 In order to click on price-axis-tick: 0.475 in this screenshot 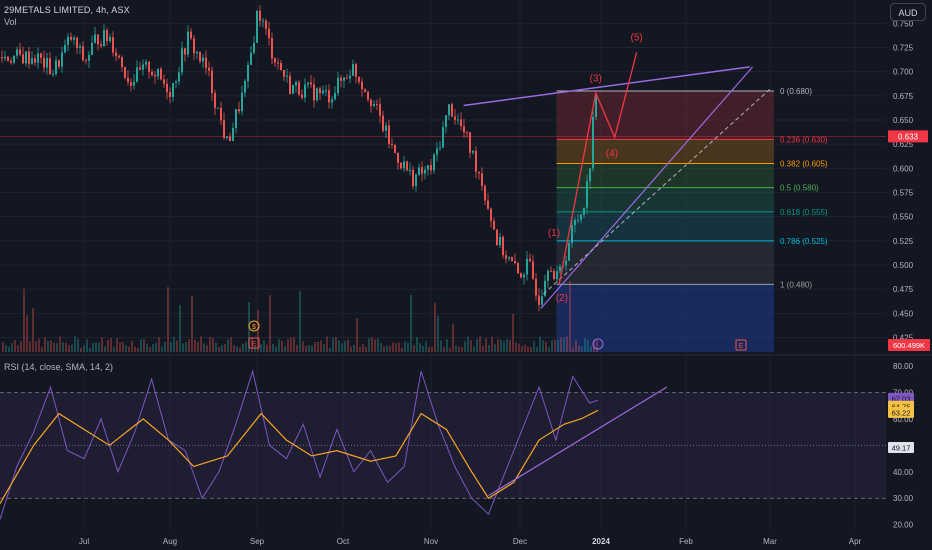, I will do `click(903, 289)`.